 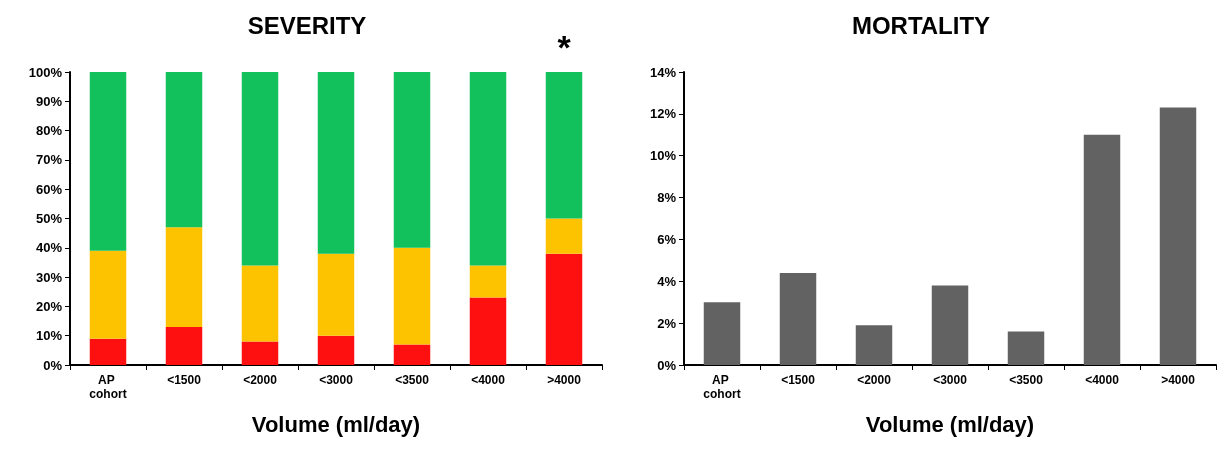 What do you see at coordinates (49, 218) in the screenshot?
I see `y-tick-label: 50%` at bounding box center [49, 218].